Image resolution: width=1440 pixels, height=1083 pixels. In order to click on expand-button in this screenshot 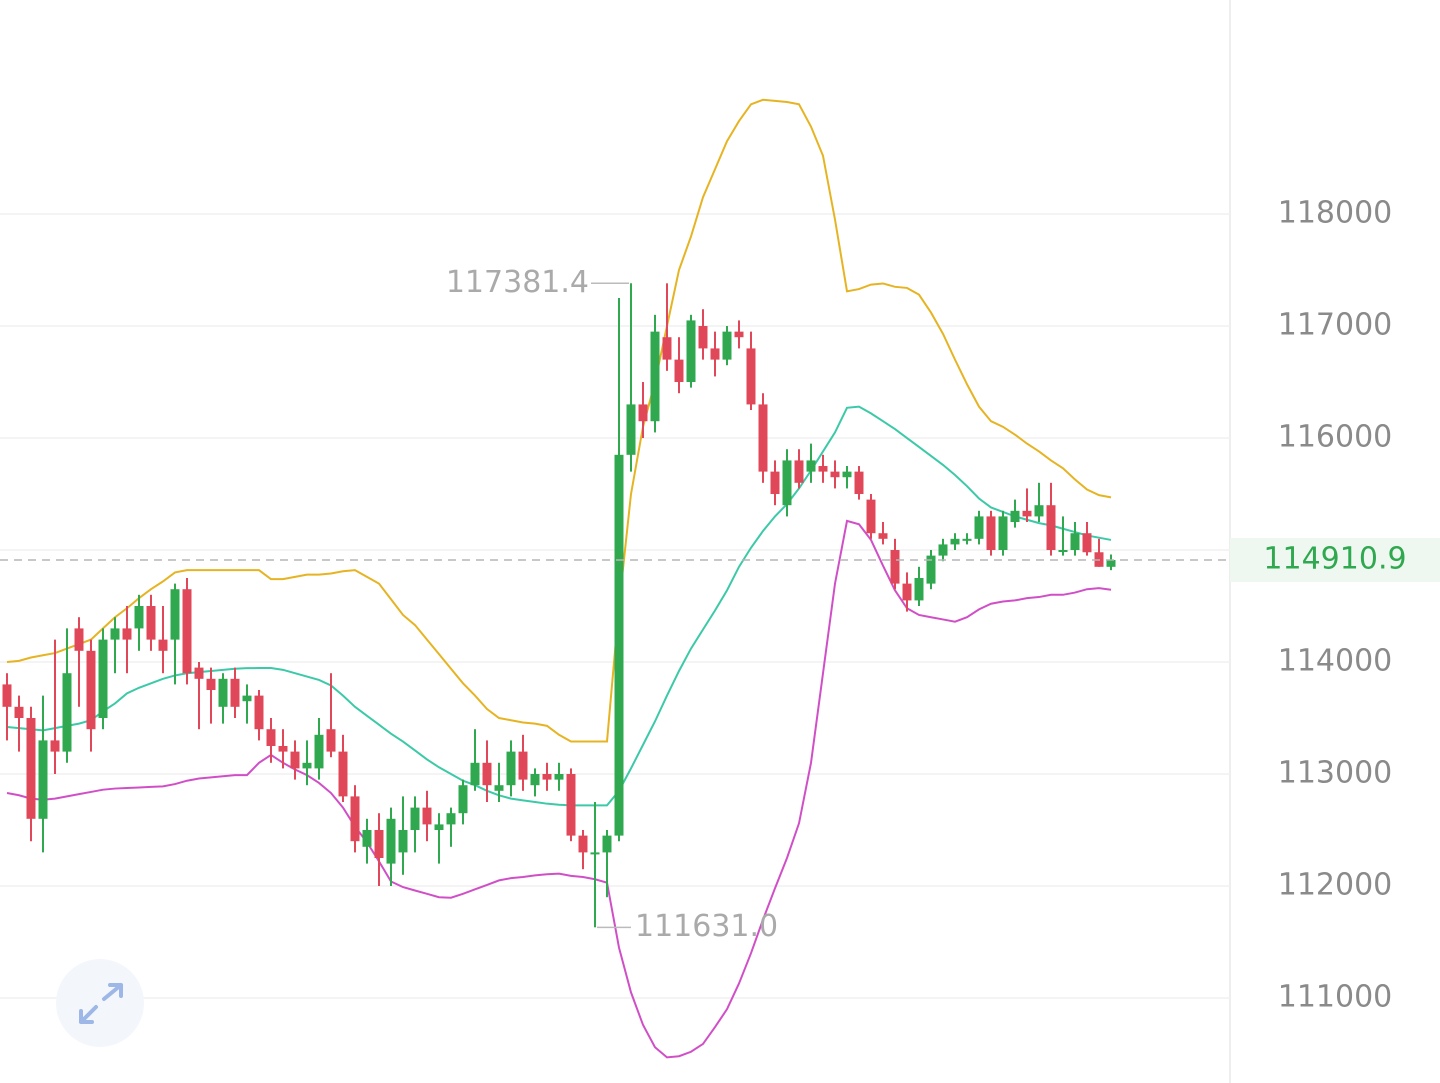, I will do `click(100, 1003)`.